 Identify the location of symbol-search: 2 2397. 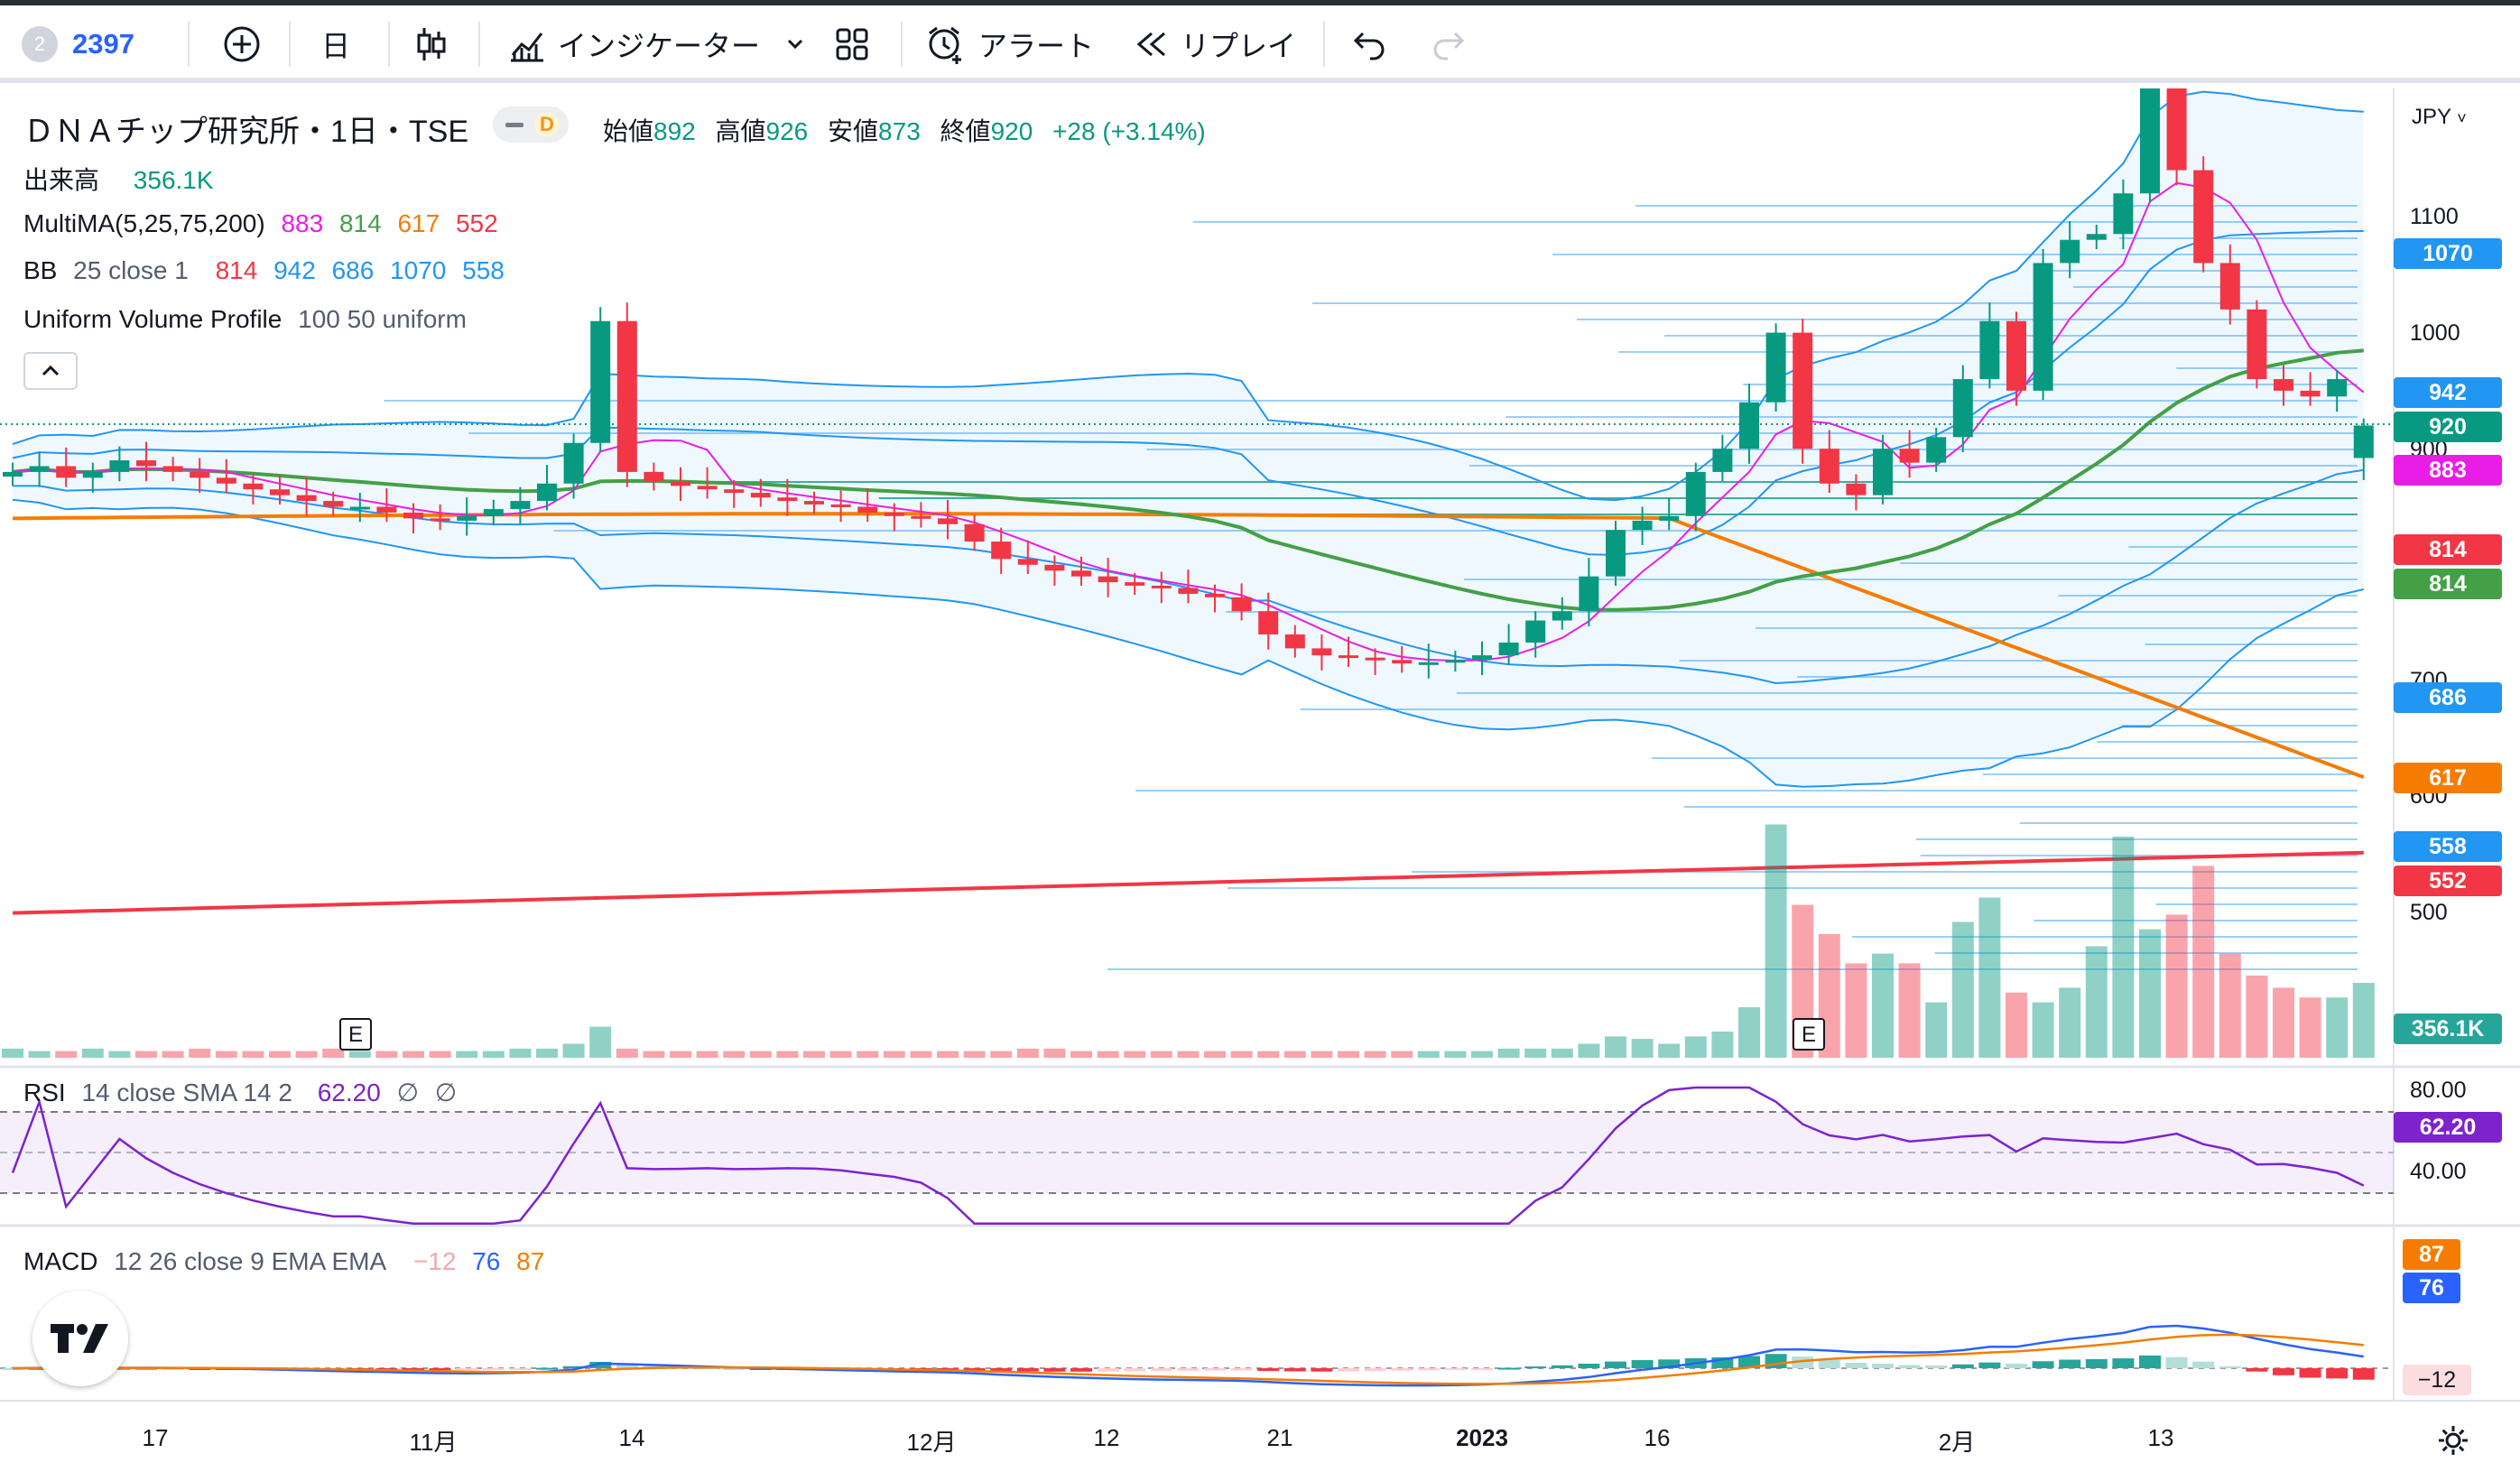
(78, 44).